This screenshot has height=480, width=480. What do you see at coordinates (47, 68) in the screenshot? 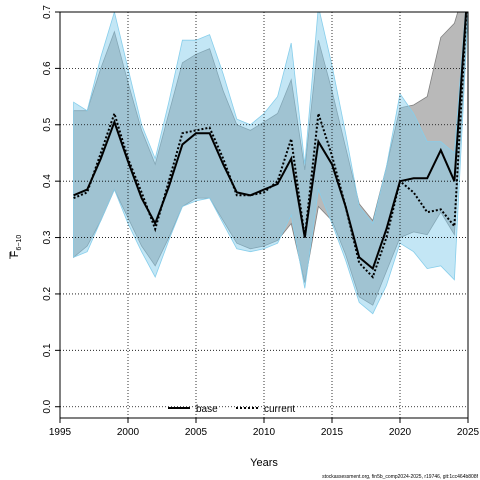
I see `y-tick-label: 0.6` at bounding box center [47, 68].